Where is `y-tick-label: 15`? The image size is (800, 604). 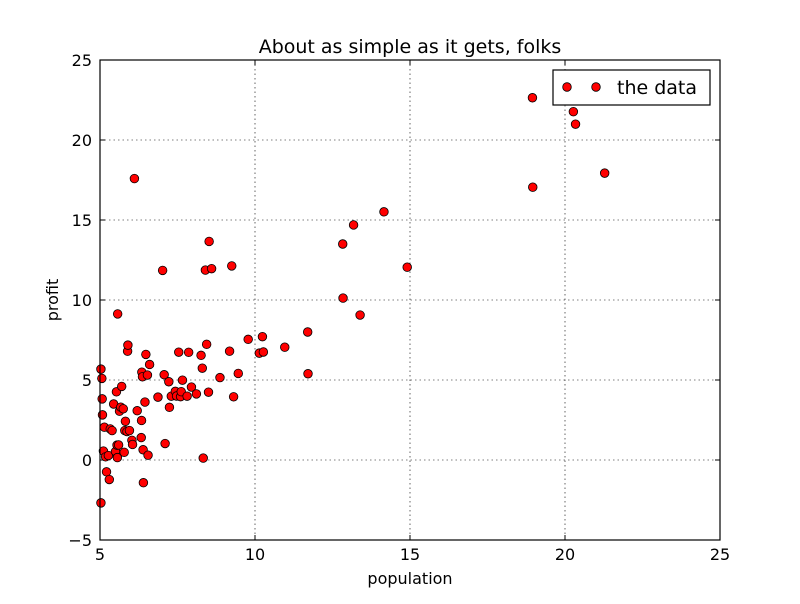 y-tick-label: 15 is located at coordinates (82, 220).